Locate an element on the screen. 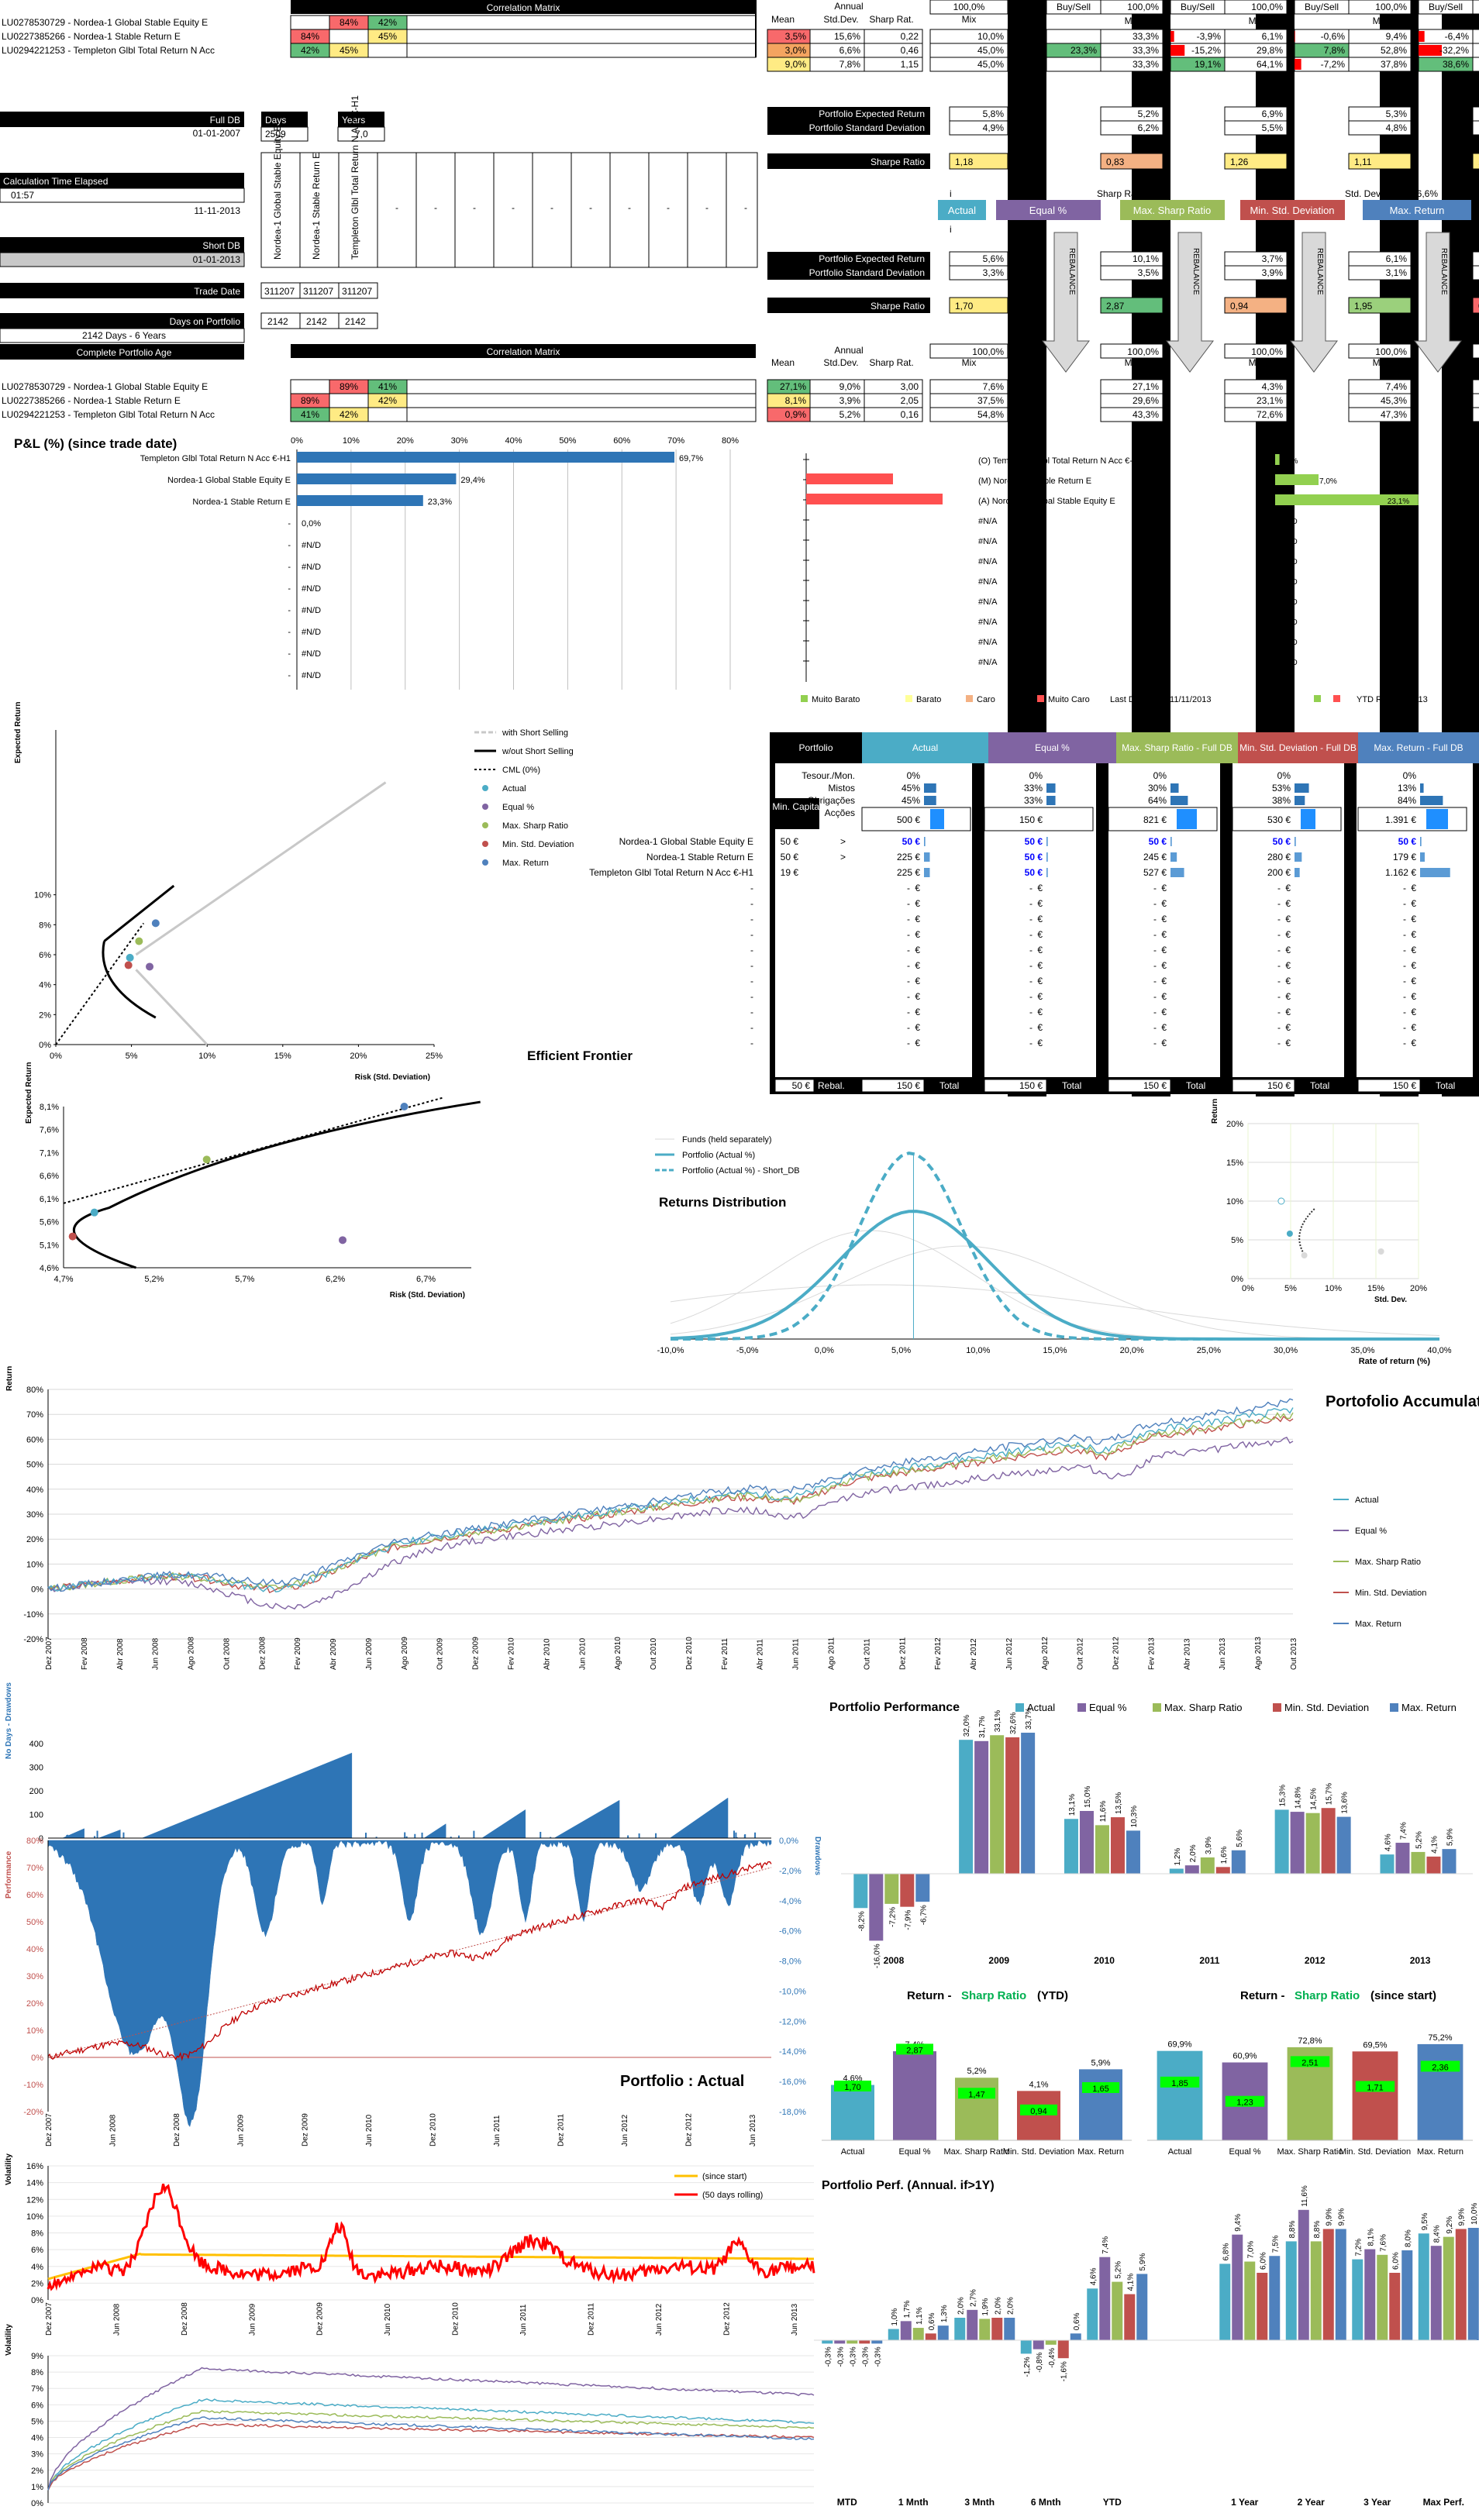 The height and width of the screenshot is (2520, 1479). x-tick: Dez 2007 is located at coordinates (49, 1654).